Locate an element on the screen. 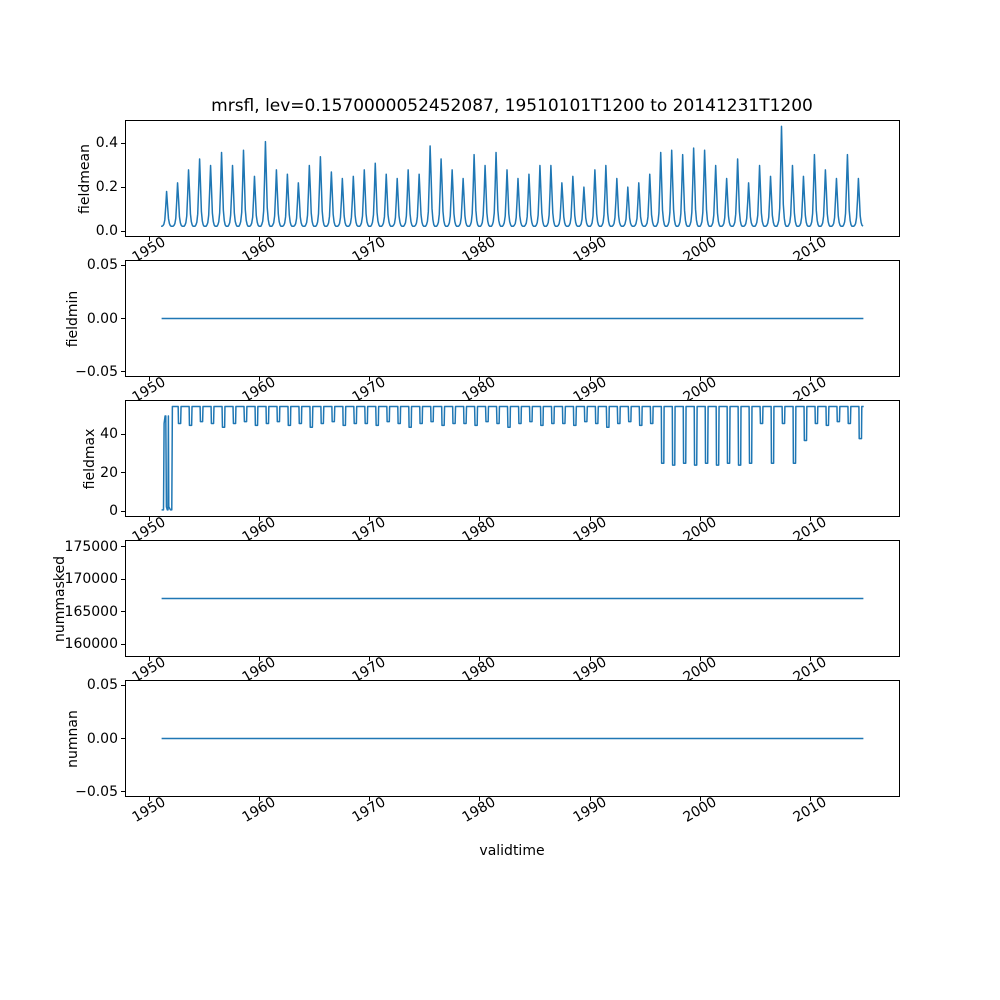 The width and height of the screenshot is (1000, 1000). x-axis-label: validtime is located at coordinates (512, 851).